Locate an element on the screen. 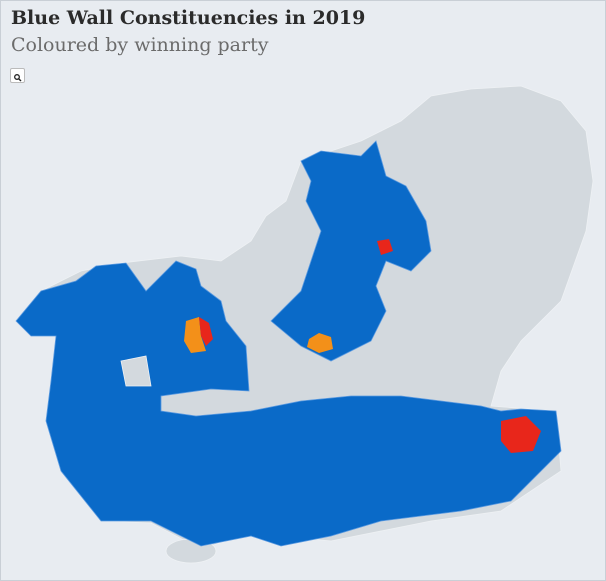 The height and width of the screenshot is (581, 606). zoom-icon is located at coordinates (18, 78).